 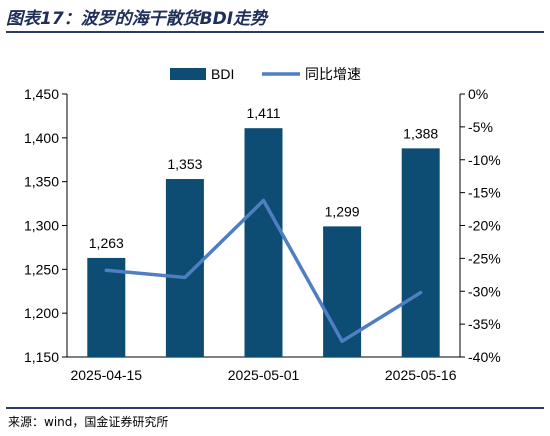 I want to click on chart-title: 图表17：波罗的海干散货BDI走势, so click(x=137, y=19).